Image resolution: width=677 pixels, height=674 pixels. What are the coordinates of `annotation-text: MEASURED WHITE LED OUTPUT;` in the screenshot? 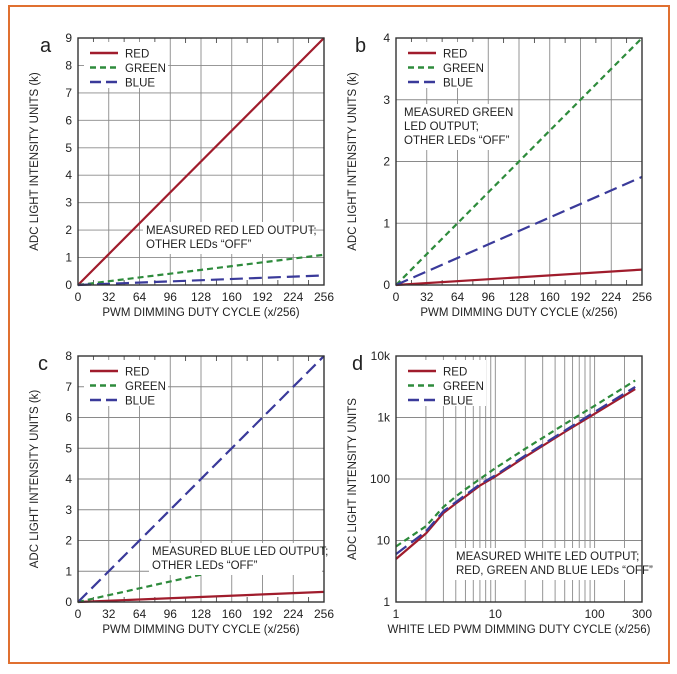 It's located at (547, 557).